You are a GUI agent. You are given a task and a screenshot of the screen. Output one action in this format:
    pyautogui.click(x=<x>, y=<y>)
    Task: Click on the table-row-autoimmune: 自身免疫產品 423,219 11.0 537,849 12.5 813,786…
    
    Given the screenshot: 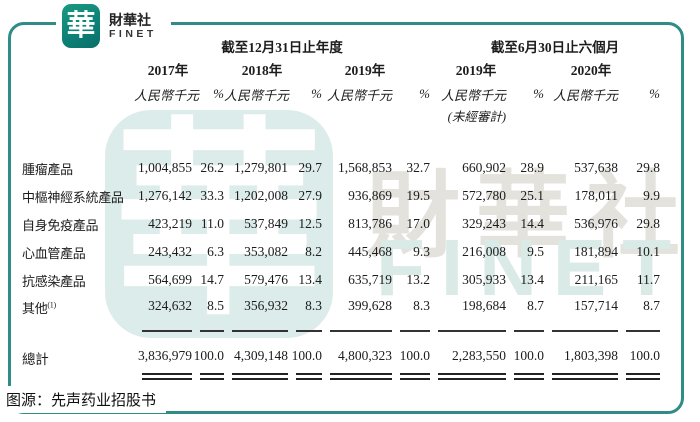 What is the action you would take?
    pyautogui.click(x=341, y=224)
    